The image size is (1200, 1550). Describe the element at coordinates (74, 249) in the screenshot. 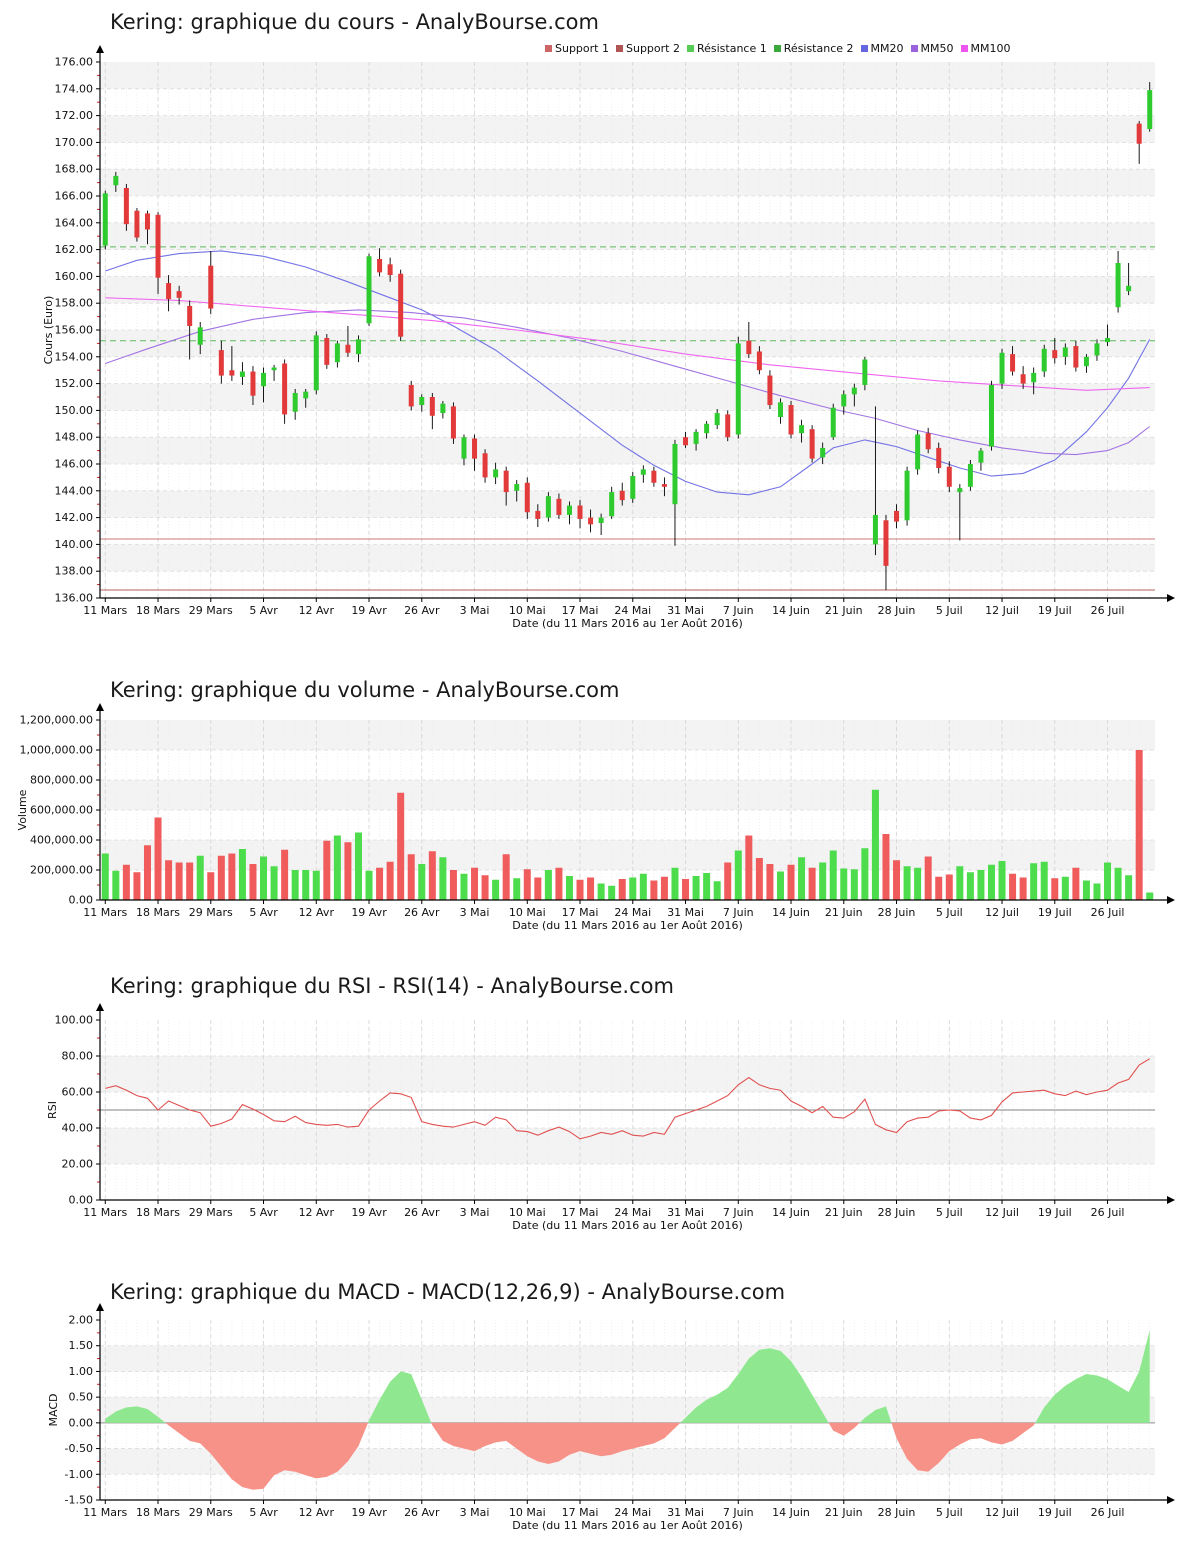

I see `svg-text: 162.00` at that location.